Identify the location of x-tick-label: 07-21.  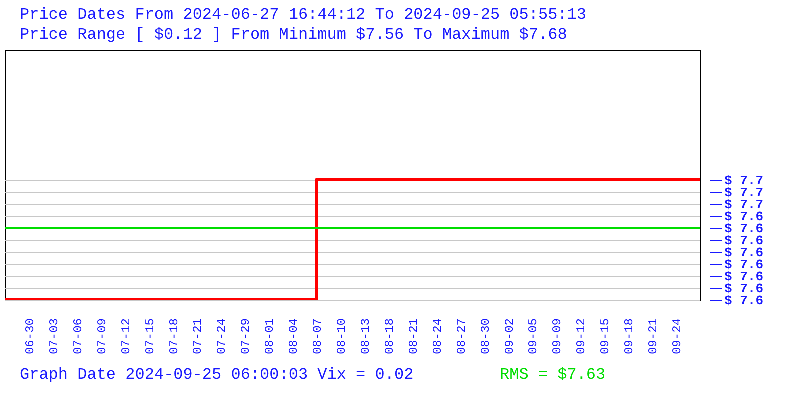
(198, 336).